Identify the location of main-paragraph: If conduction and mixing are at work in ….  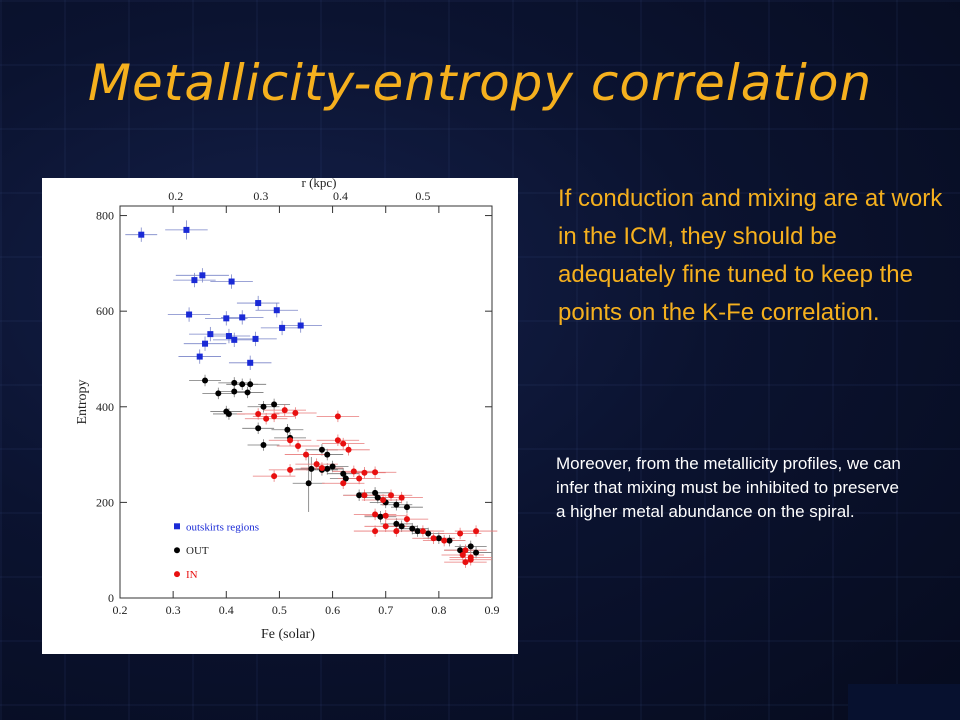
(750, 255).